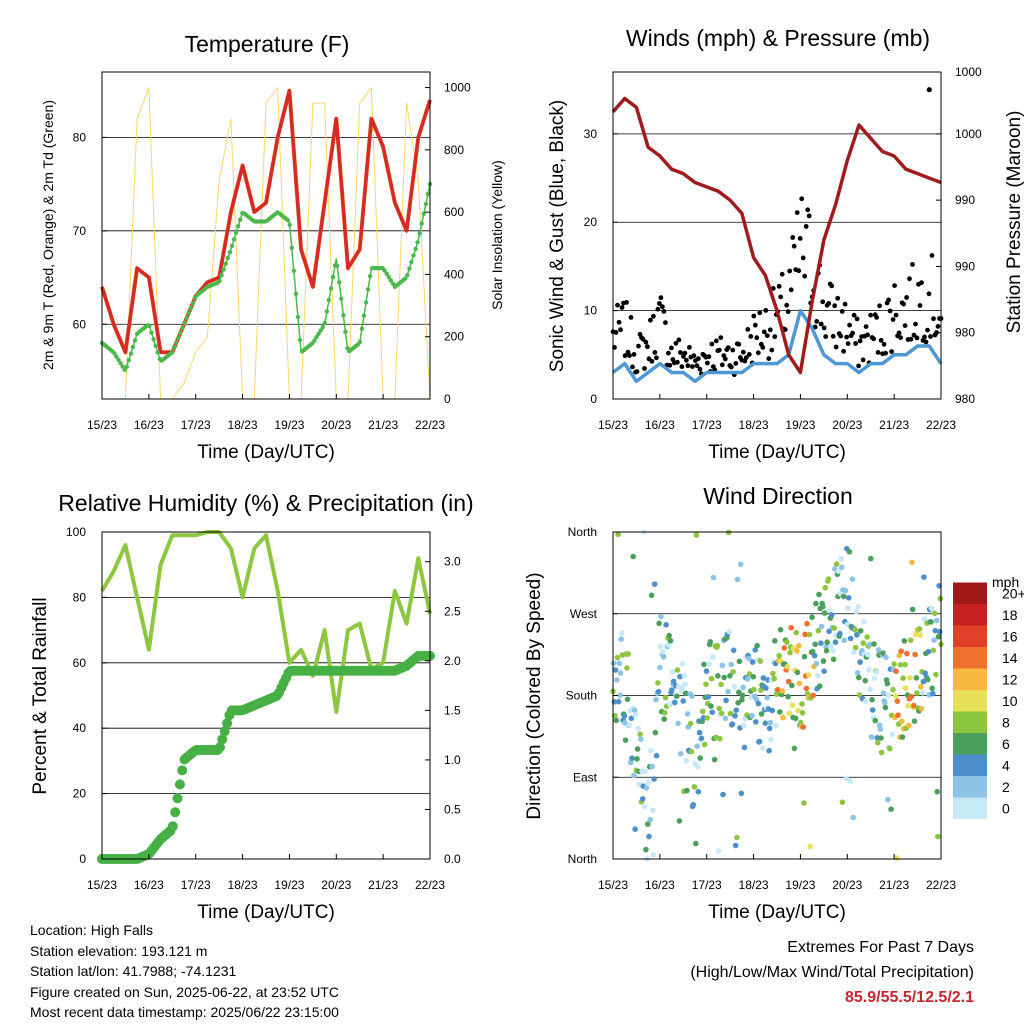 The image size is (1024, 1024). I want to click on legend-label: 8, so click(1006, 722).